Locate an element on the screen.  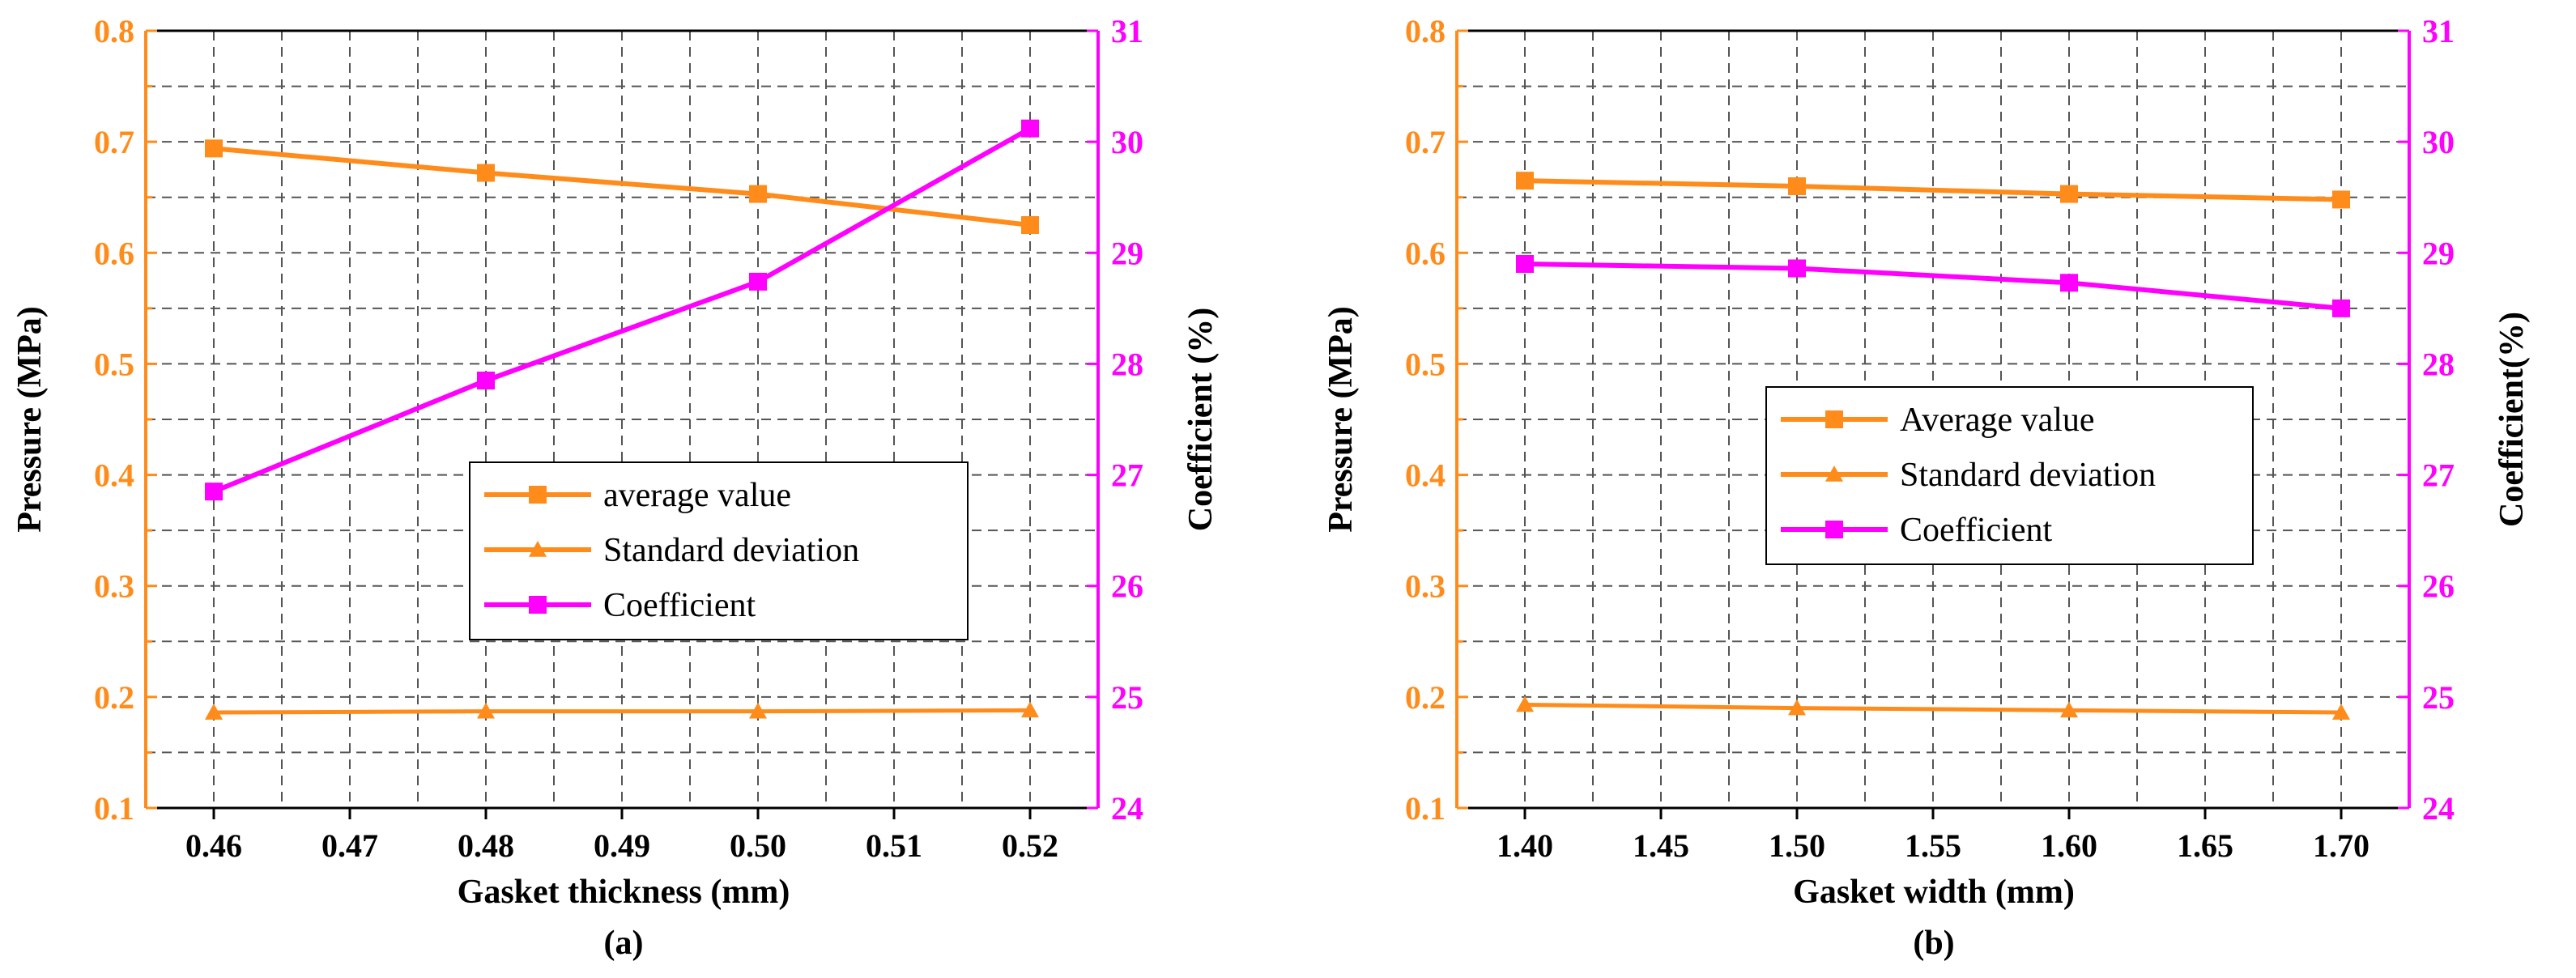
x-tick-label: 1.45 is located at coordinates (1661, 845).